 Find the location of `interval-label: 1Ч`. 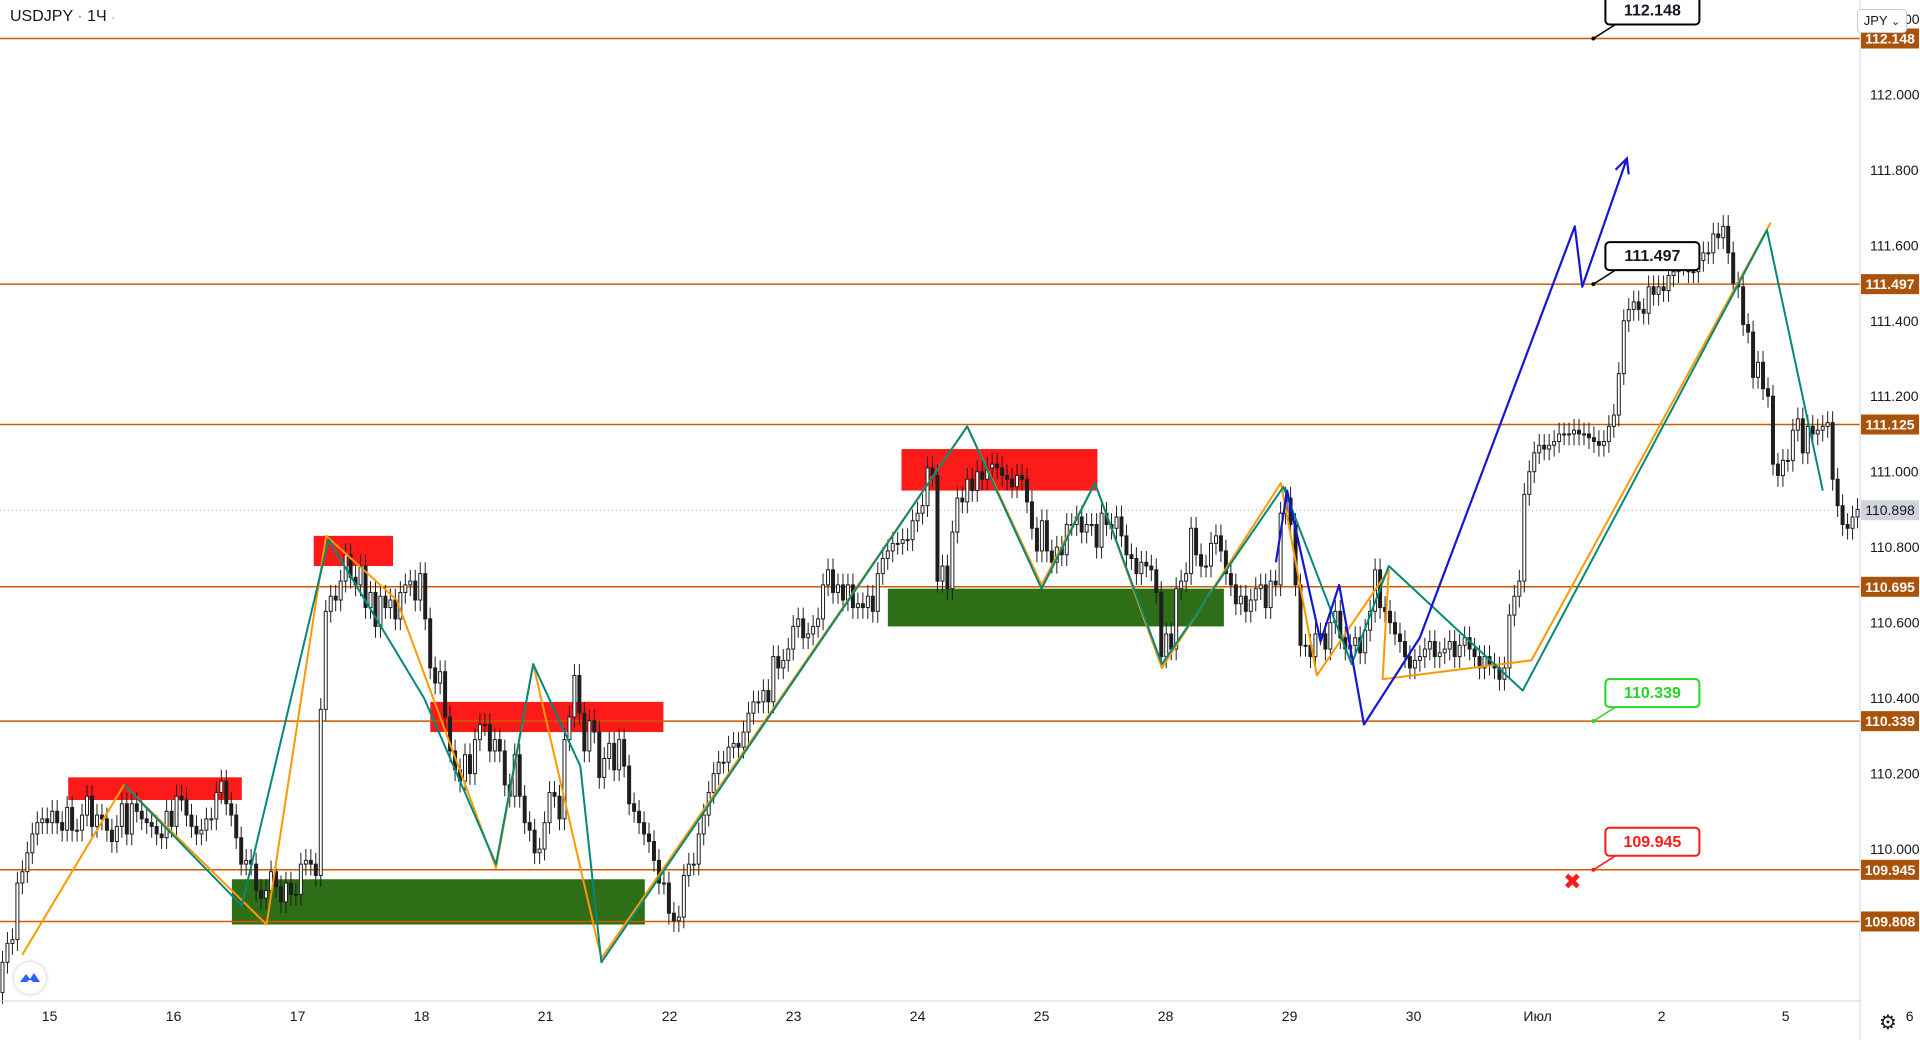

interval-label: 1Ч is located at coordinates (97, 16).